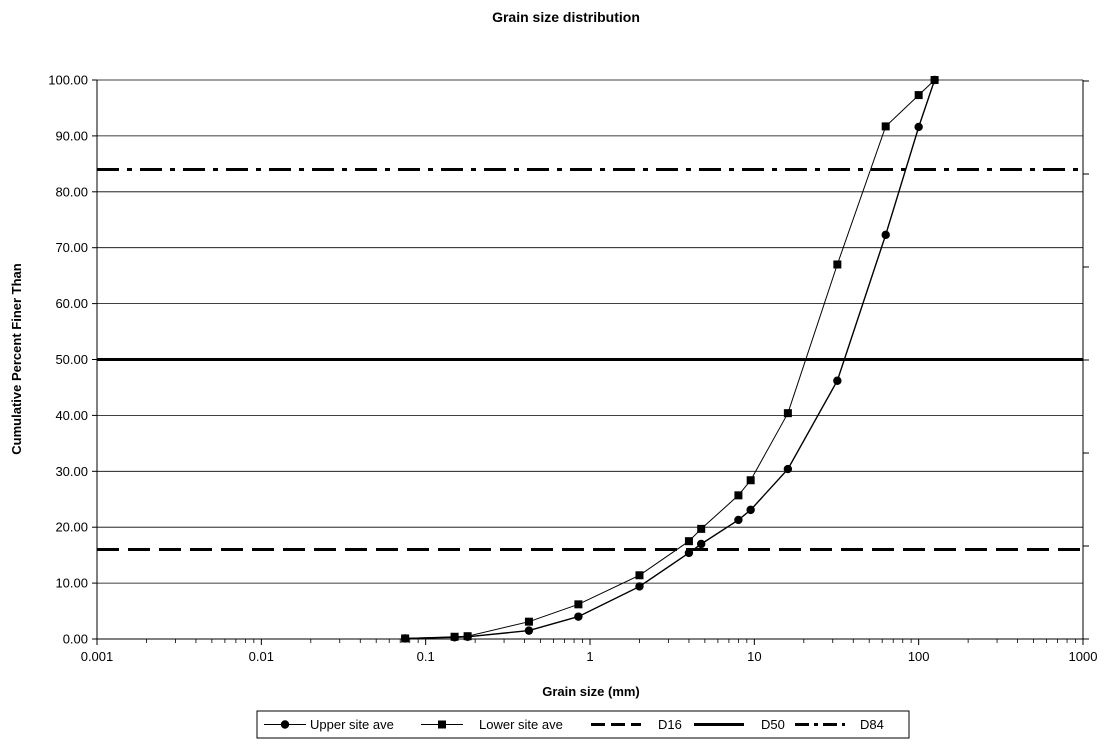 This screenshot has height=744, width=1105. What do you see at coordinates (261, 656) in the screenshot?
I see `x-tick-label: 0.01` at bounding box center [261, 656].